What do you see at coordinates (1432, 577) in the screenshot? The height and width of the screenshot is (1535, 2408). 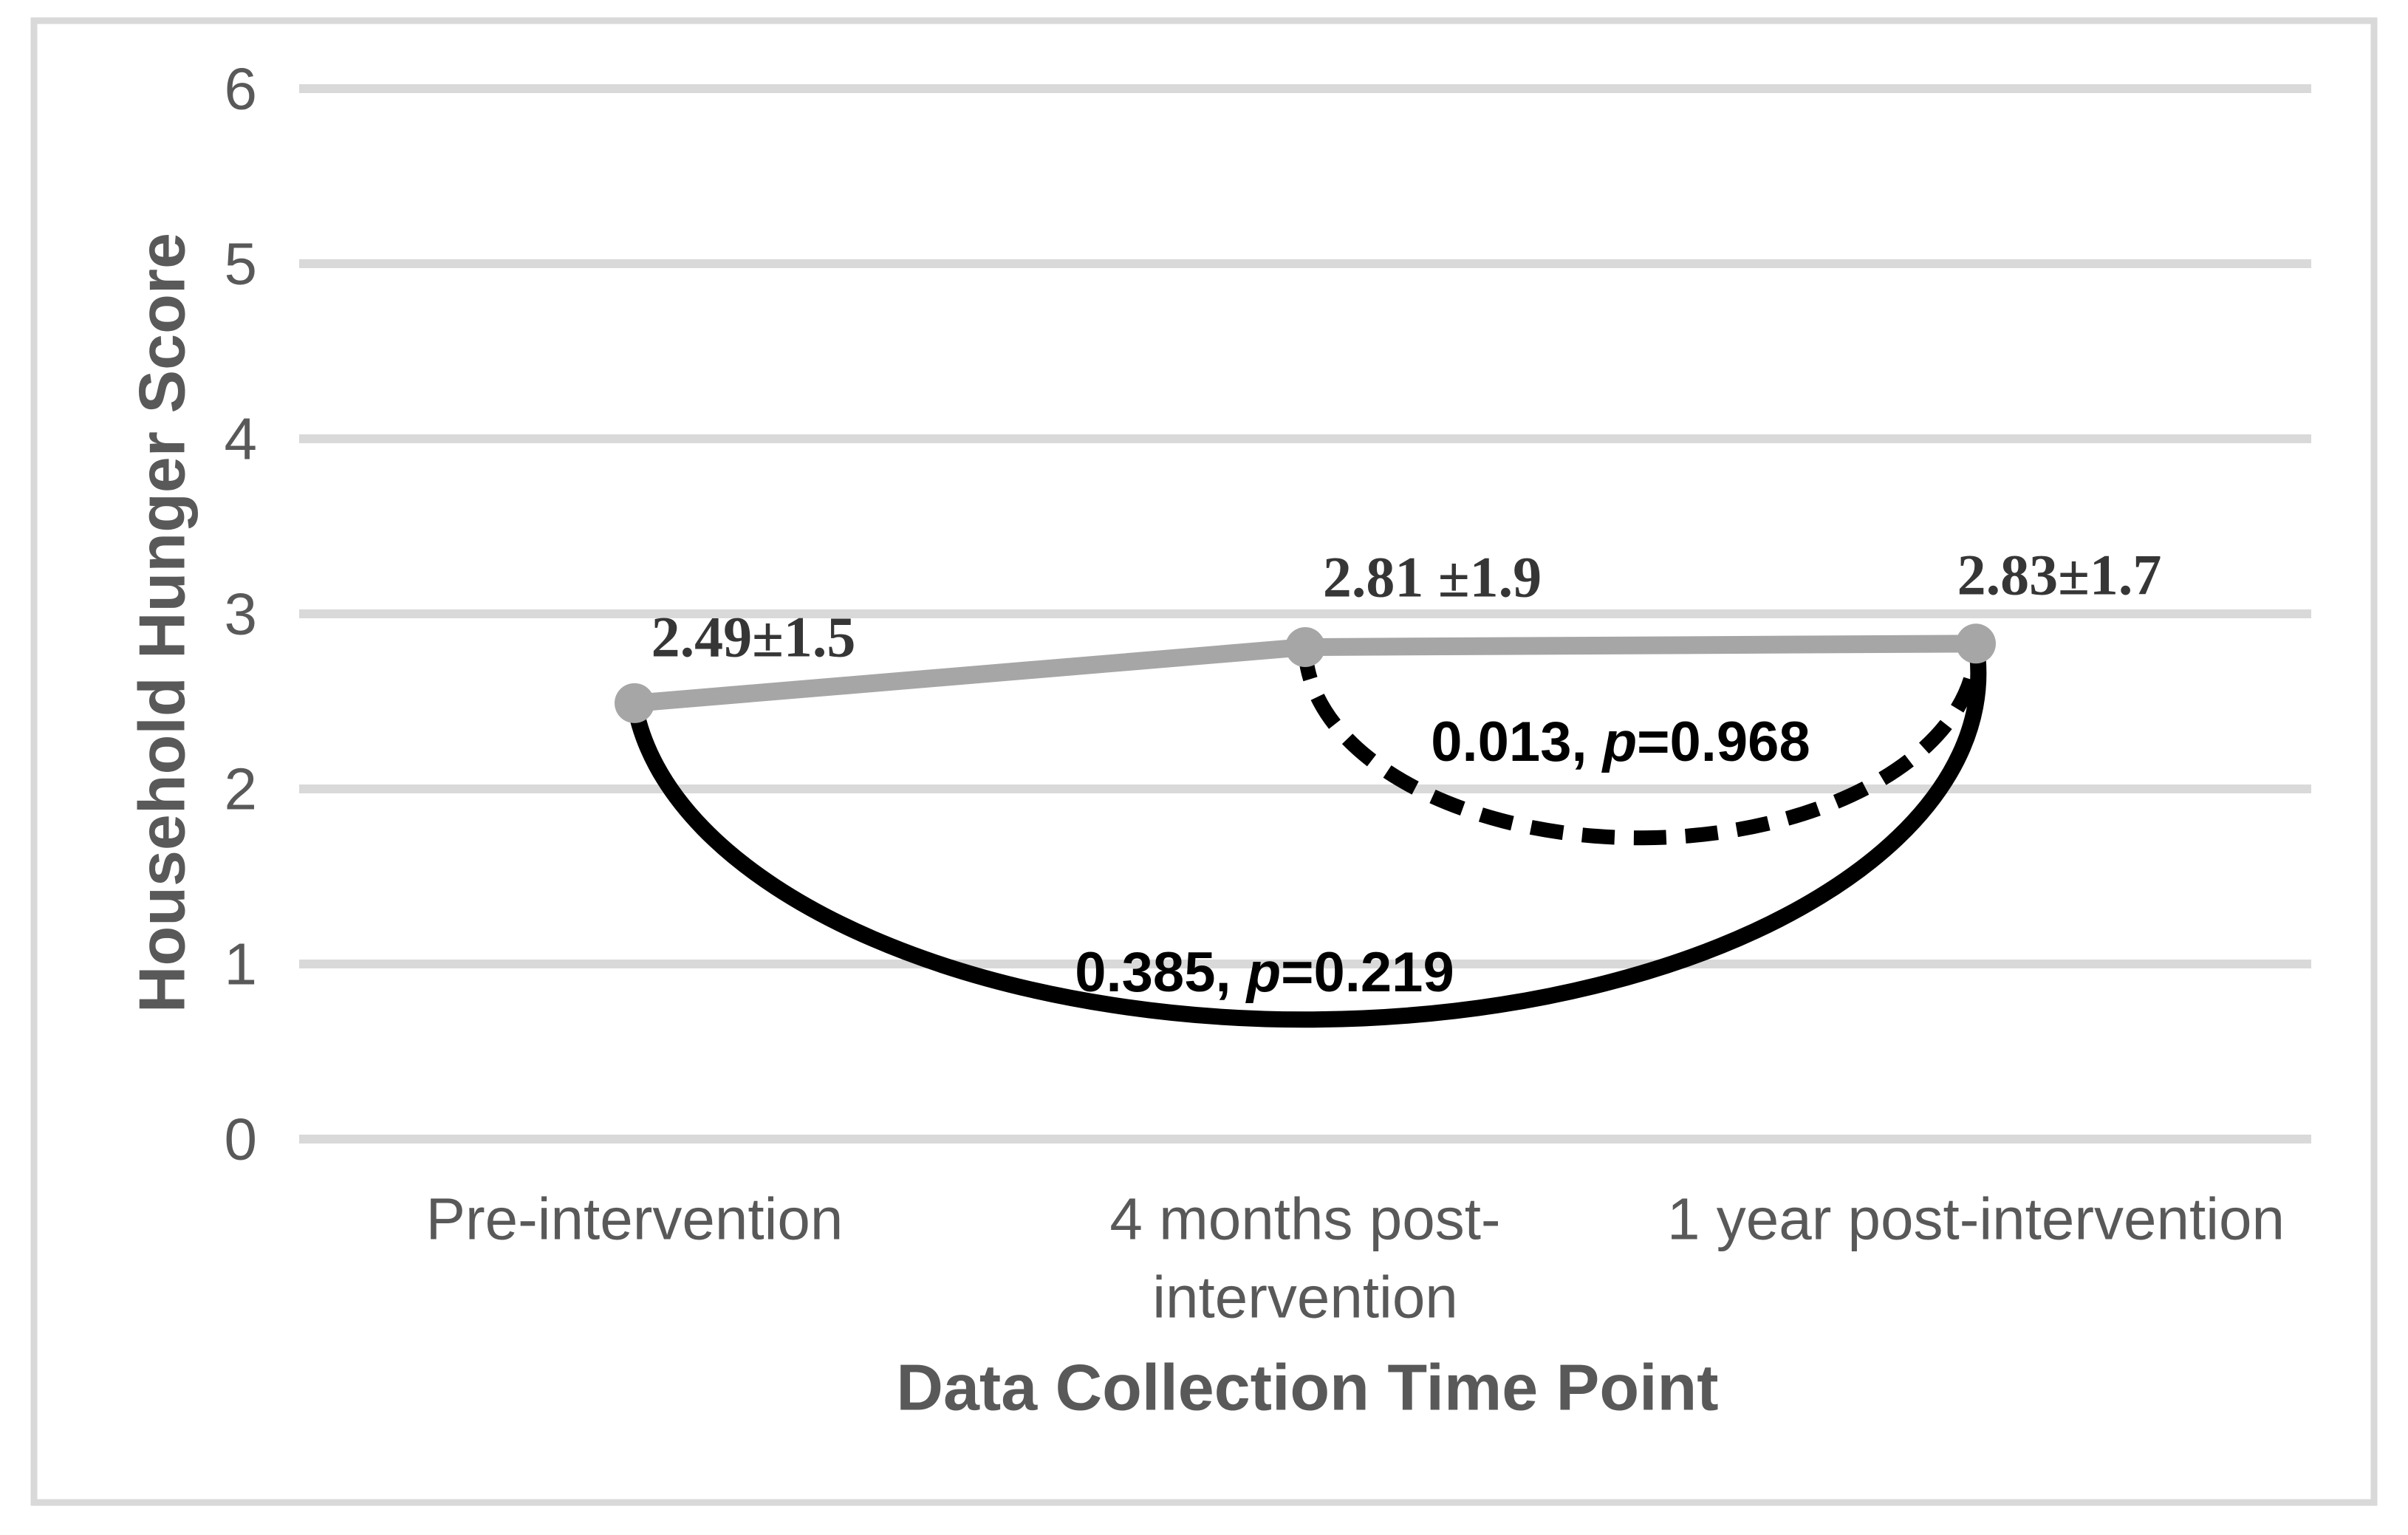 I see `data-label-1: 2.81 ±1.9` at bounding box center [1432, 577].